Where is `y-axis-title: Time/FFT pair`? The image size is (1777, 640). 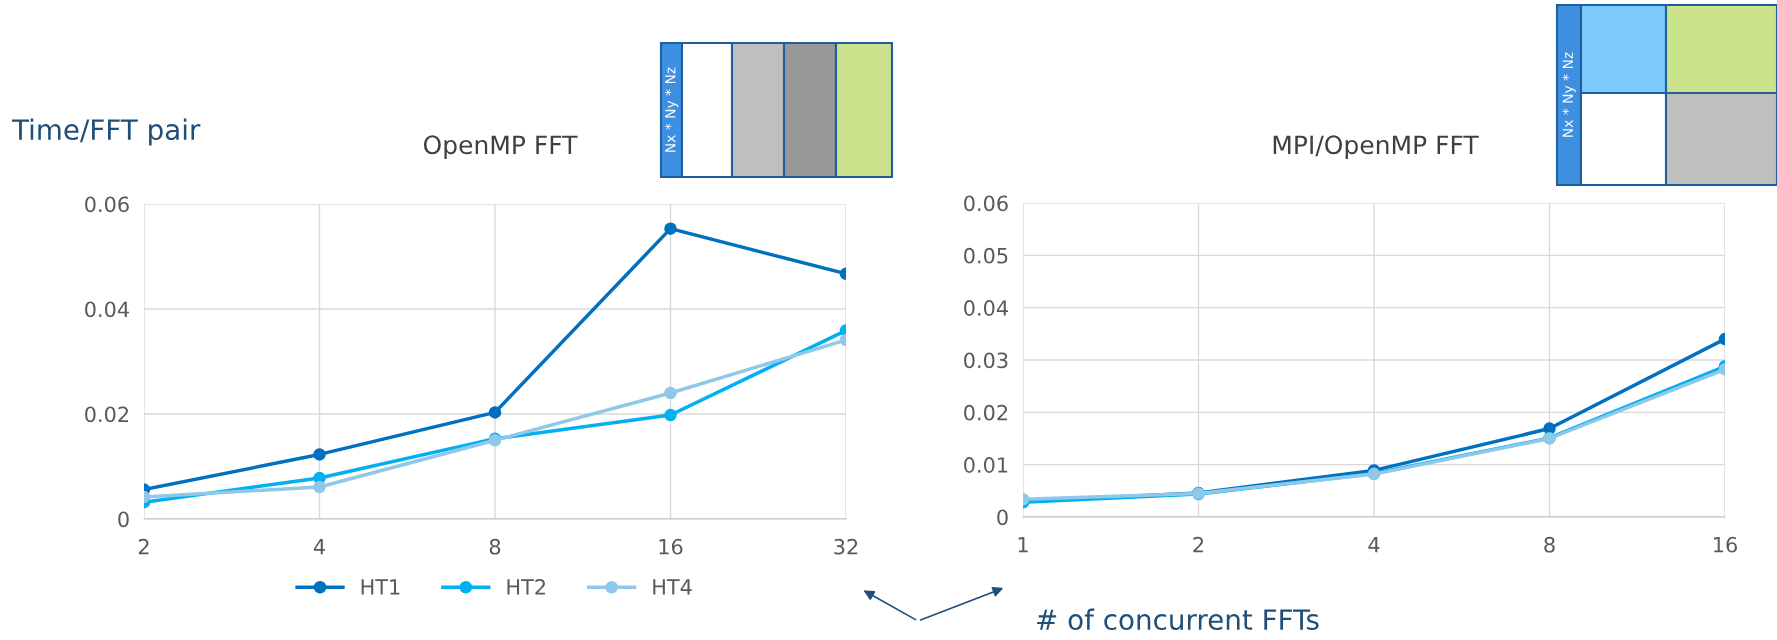
y-axis-title: Time/FFT pair is located at coordinates (106, 132).